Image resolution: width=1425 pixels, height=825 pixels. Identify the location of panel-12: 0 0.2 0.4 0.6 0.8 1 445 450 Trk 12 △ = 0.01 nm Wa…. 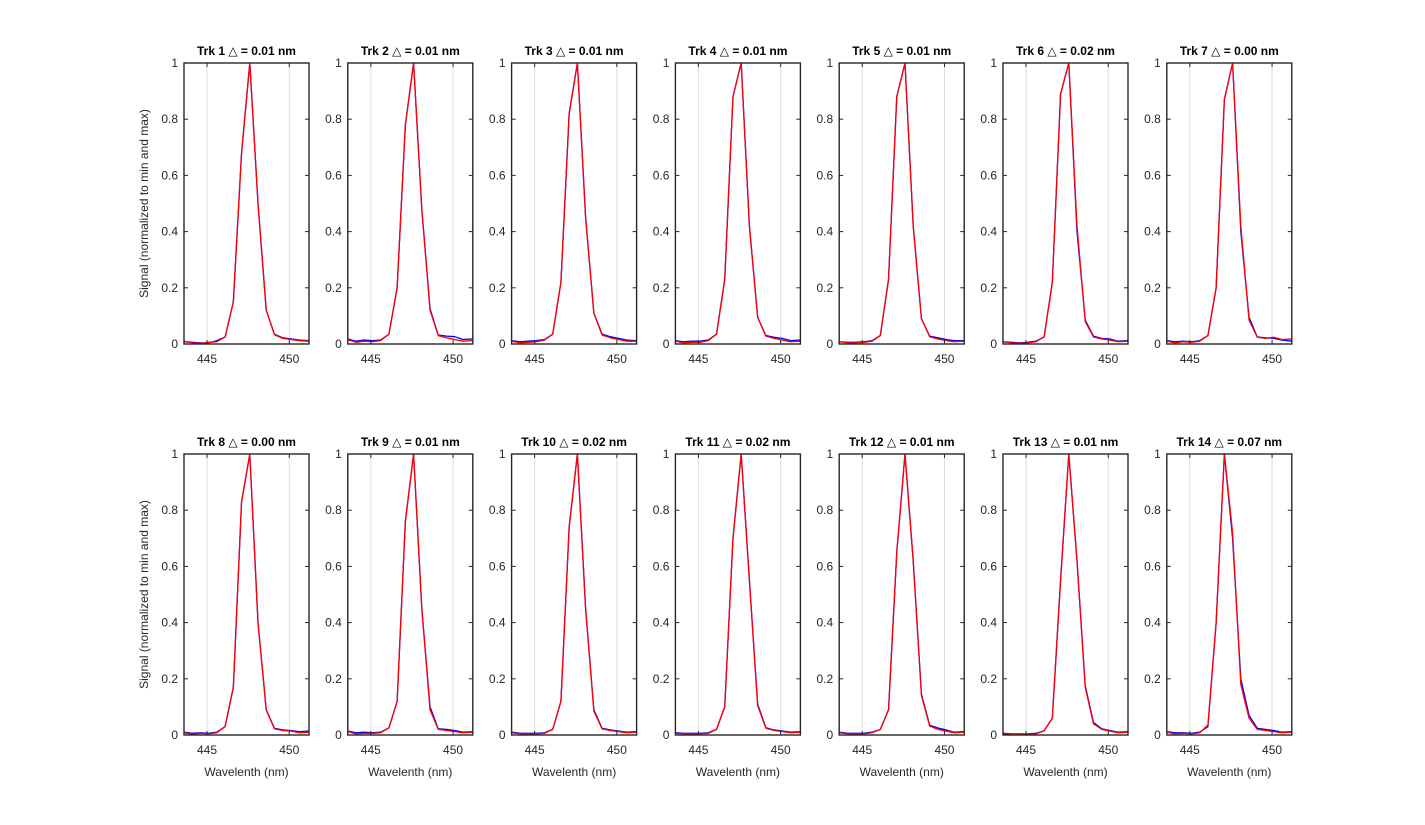
(891, 607).